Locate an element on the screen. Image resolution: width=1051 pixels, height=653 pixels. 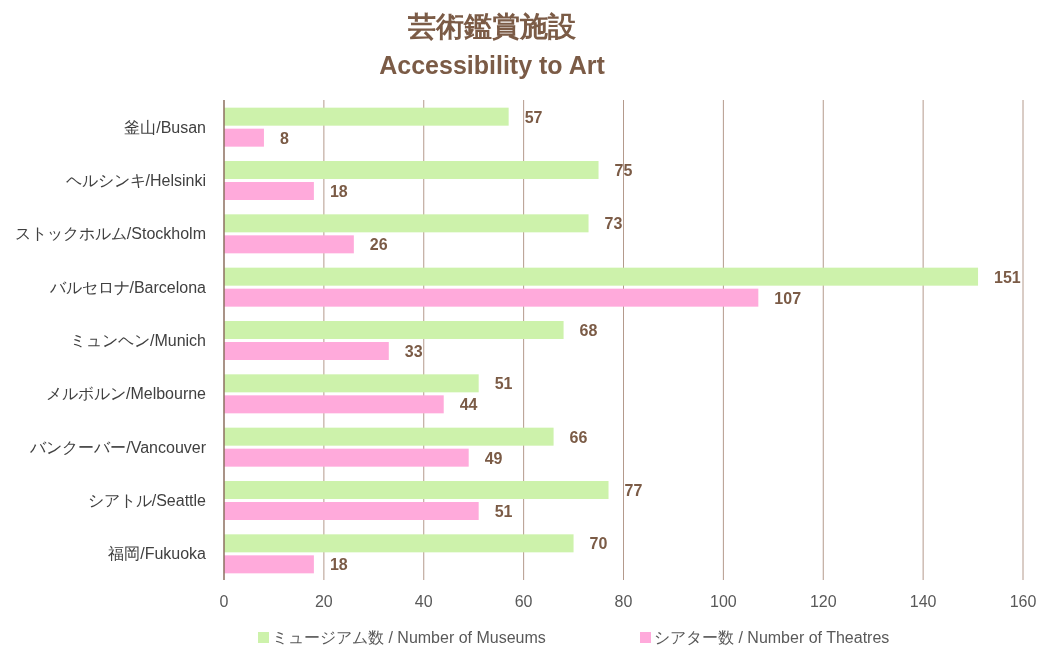
data-label: 151 is located at coordinates (1007, 277).